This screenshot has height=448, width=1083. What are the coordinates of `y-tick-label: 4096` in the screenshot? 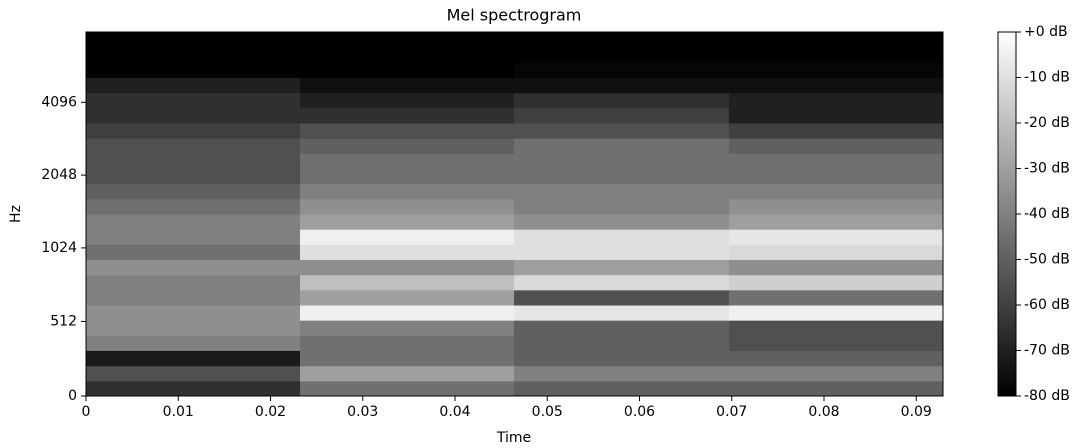 It's located at (59, 102).